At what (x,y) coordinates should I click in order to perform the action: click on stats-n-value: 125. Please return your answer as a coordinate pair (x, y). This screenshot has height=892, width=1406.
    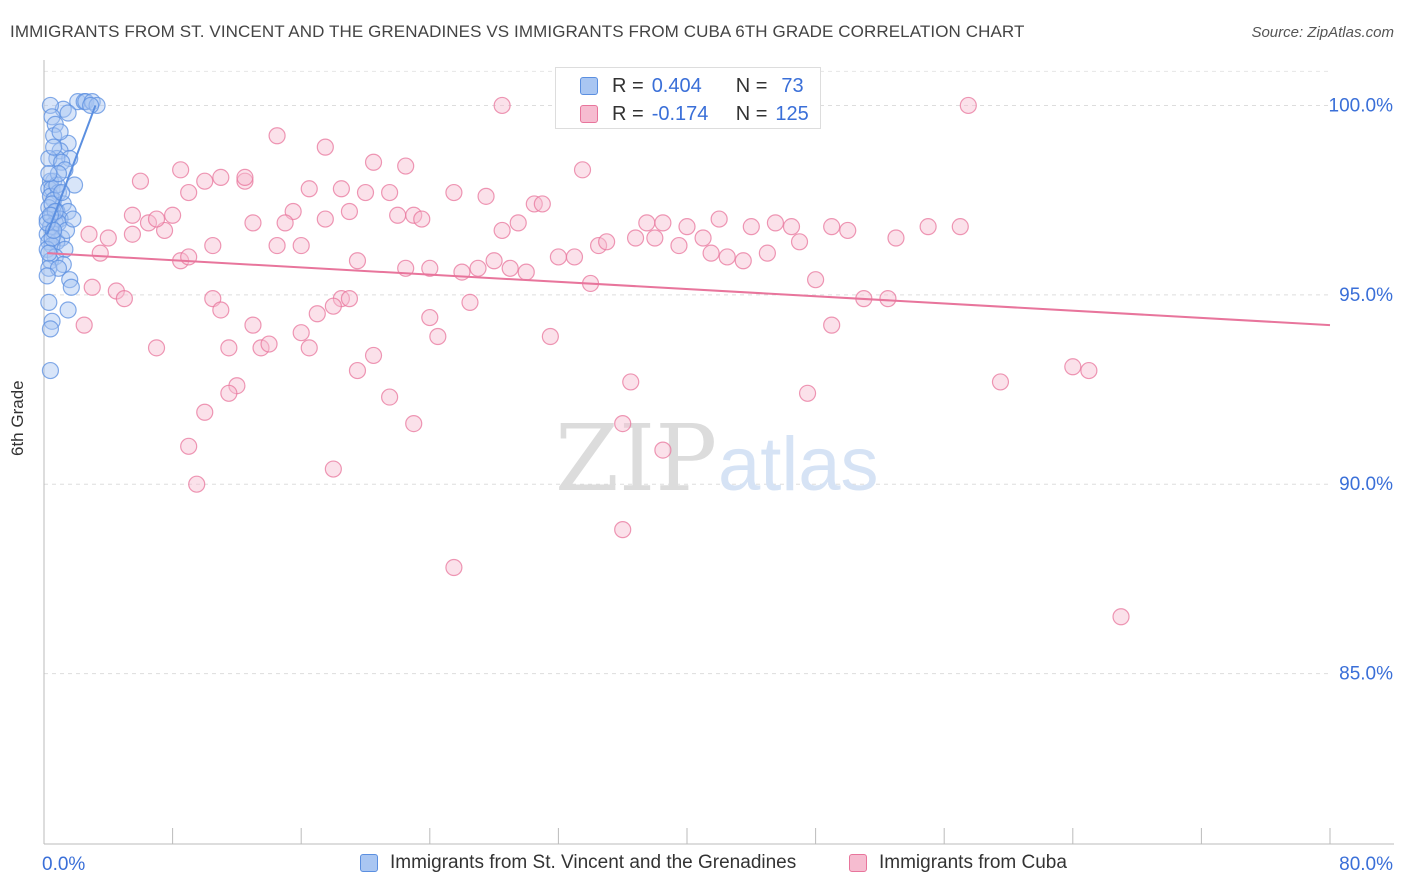
    Looking at the image, I should click on (792, 113).